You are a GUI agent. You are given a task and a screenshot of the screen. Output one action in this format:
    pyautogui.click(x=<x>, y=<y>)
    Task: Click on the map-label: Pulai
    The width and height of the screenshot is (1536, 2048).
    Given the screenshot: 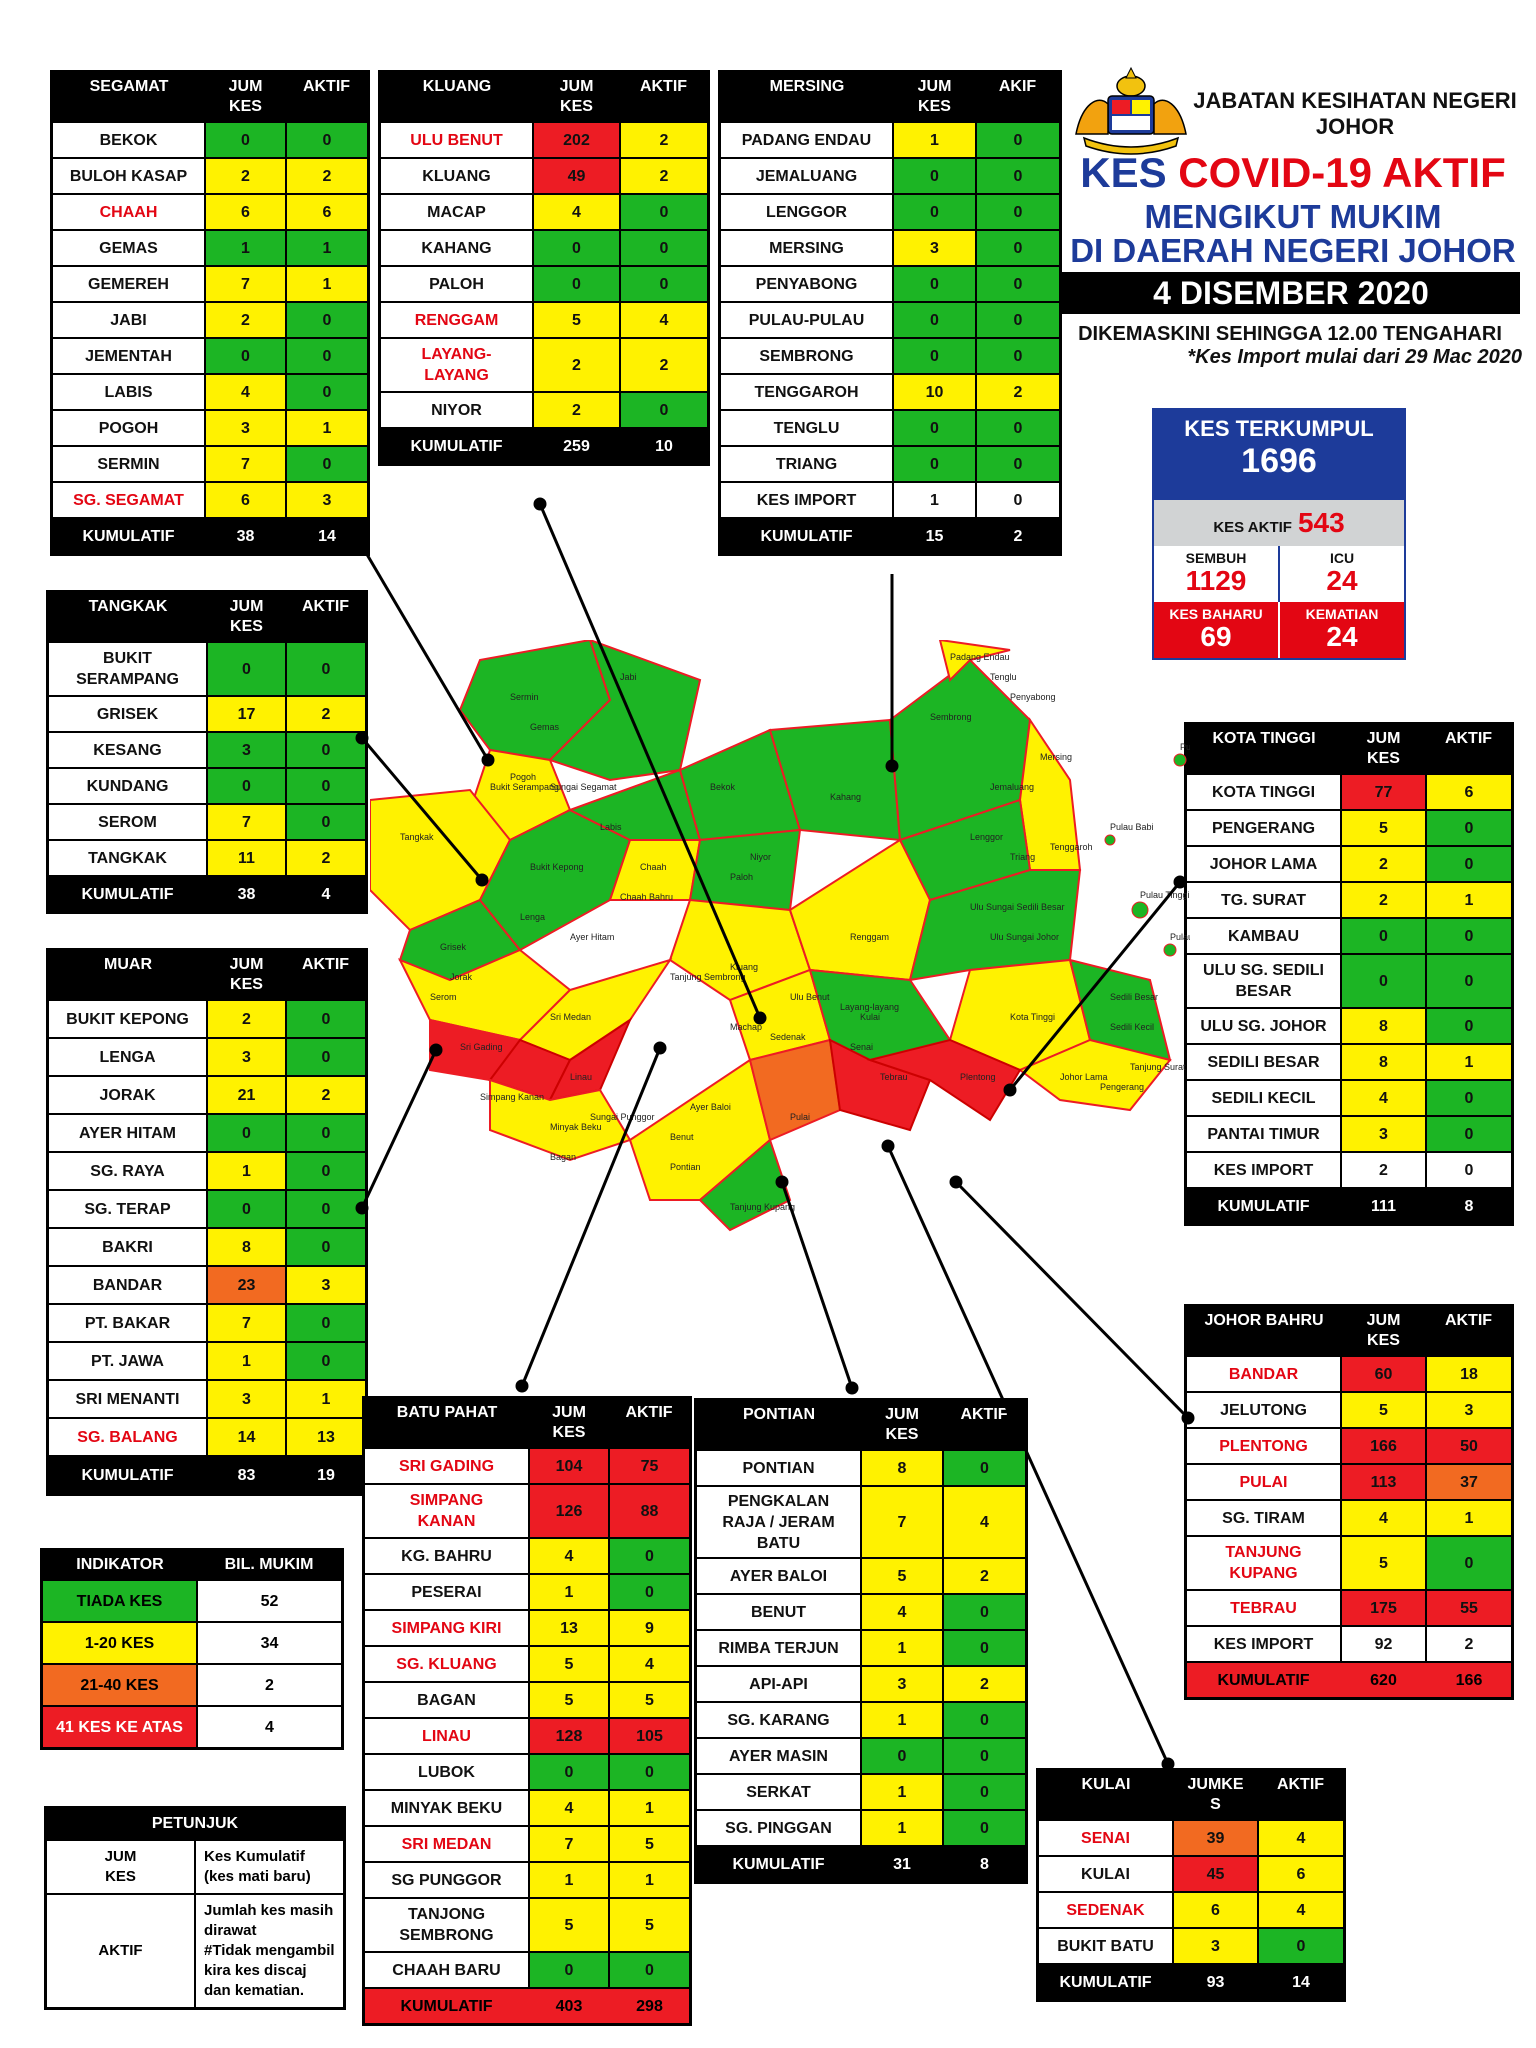 What is the action you would take?
    pyautogui.click(x=800, y=1117)
    